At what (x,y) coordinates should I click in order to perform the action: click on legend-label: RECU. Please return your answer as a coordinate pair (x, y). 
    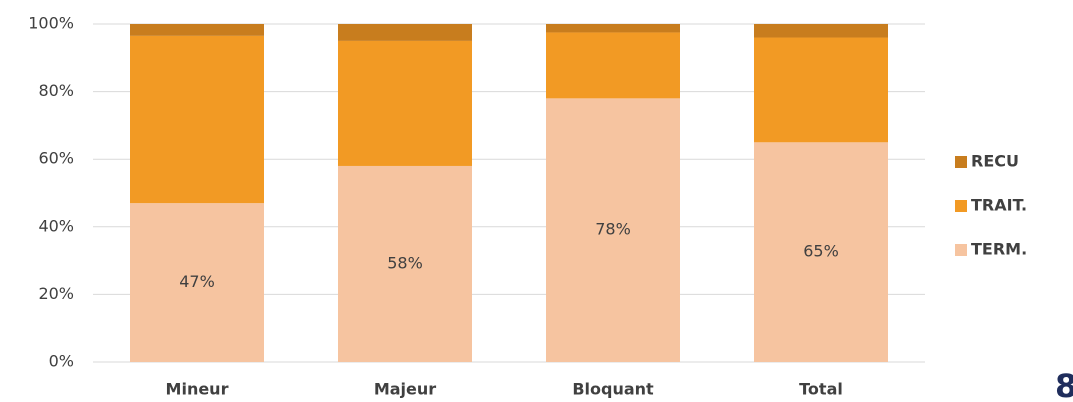
    Looking at the image, I should click on (995, 161).